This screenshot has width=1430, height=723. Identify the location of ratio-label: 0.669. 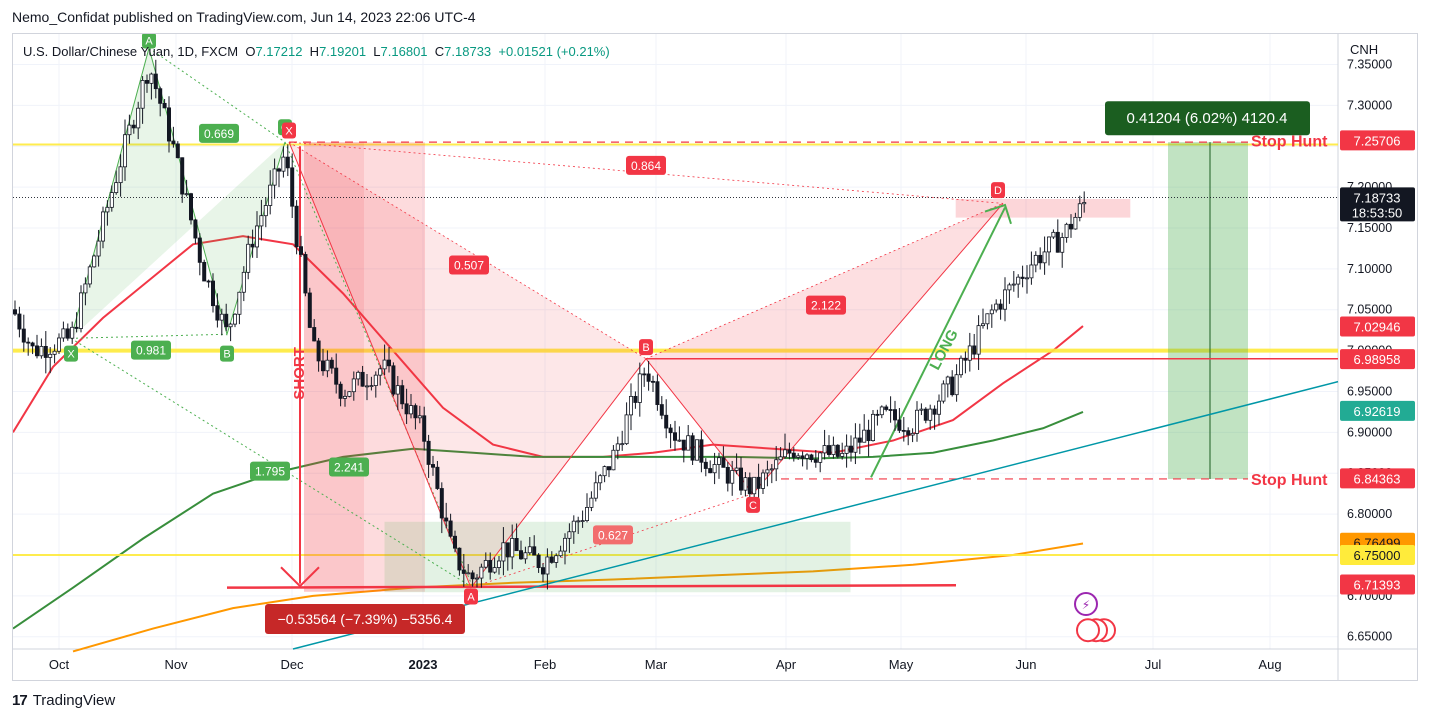
(219, 134).